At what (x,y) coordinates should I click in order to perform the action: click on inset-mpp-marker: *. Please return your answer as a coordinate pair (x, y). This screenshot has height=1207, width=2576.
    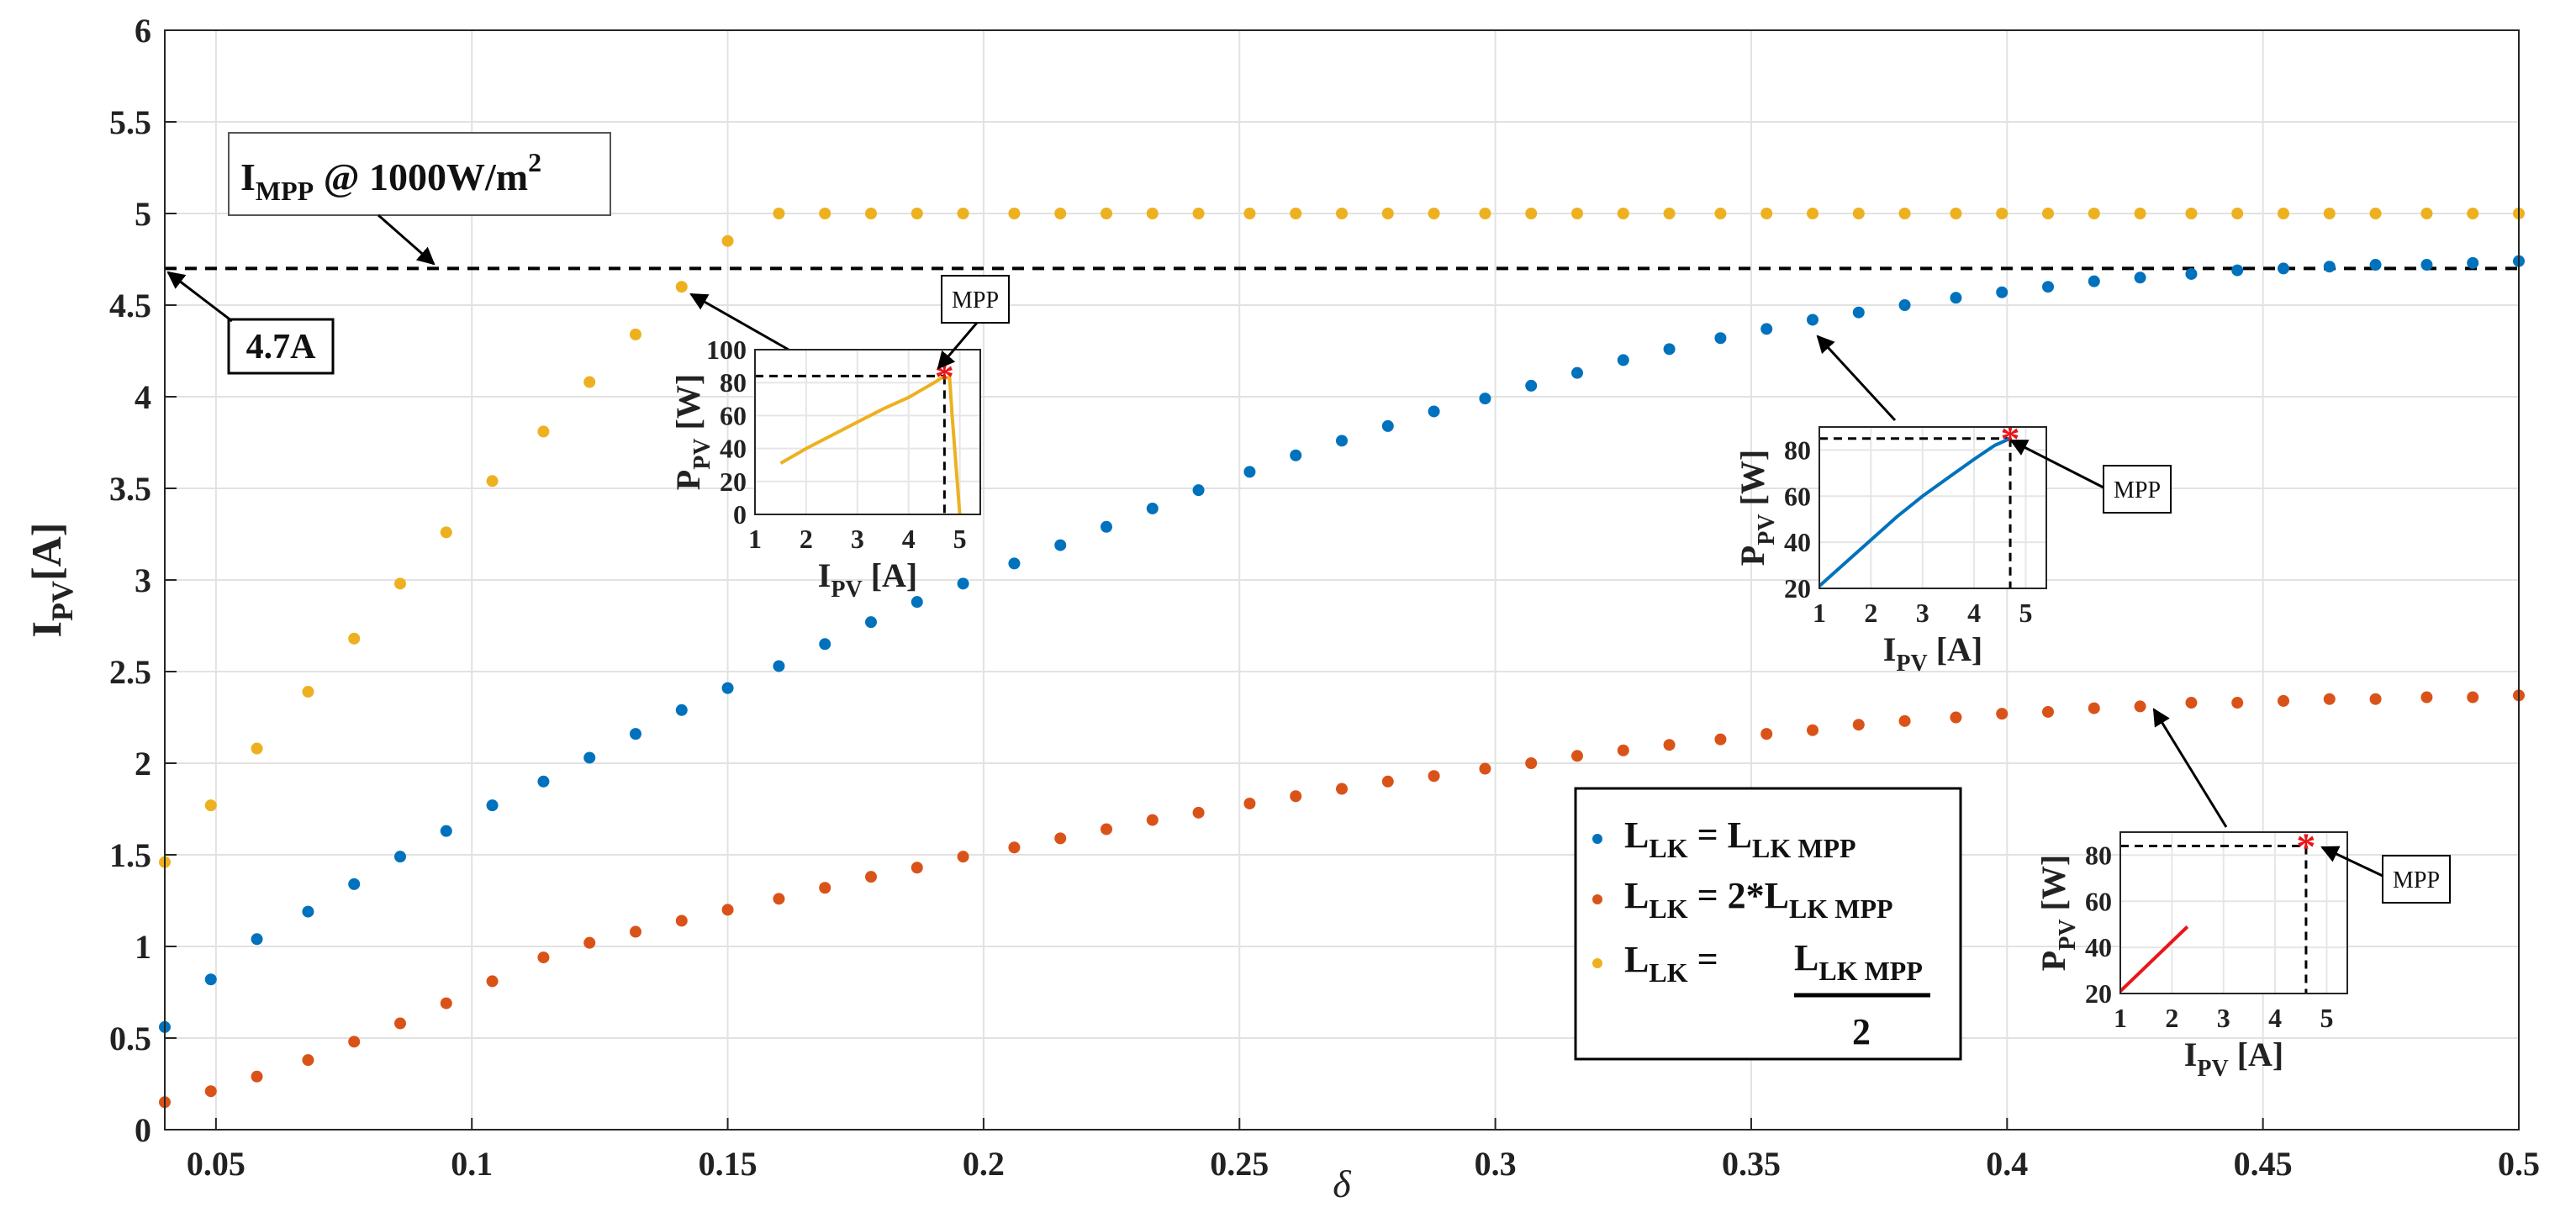
    Looking at the image, I should click on (2305, 846).